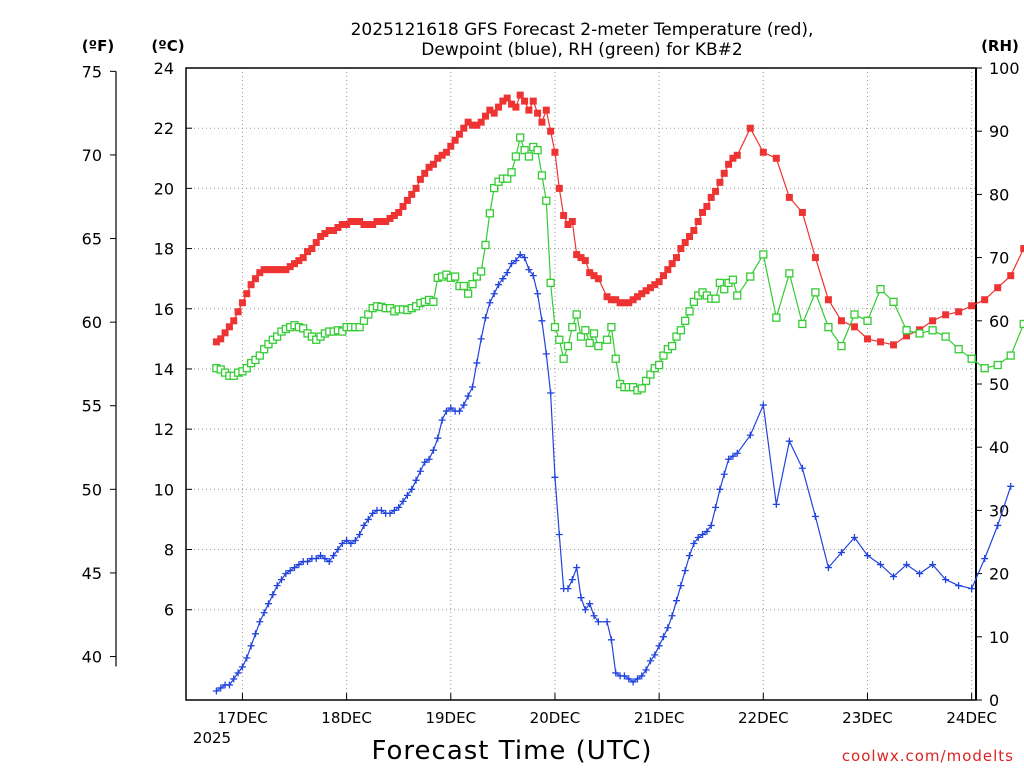 The height and width of the screenshot is (768, 1024). Describe the element at coordinates (92, 489) in the screenshot. I see `fahrenheit-tick-label: 50` at that location.